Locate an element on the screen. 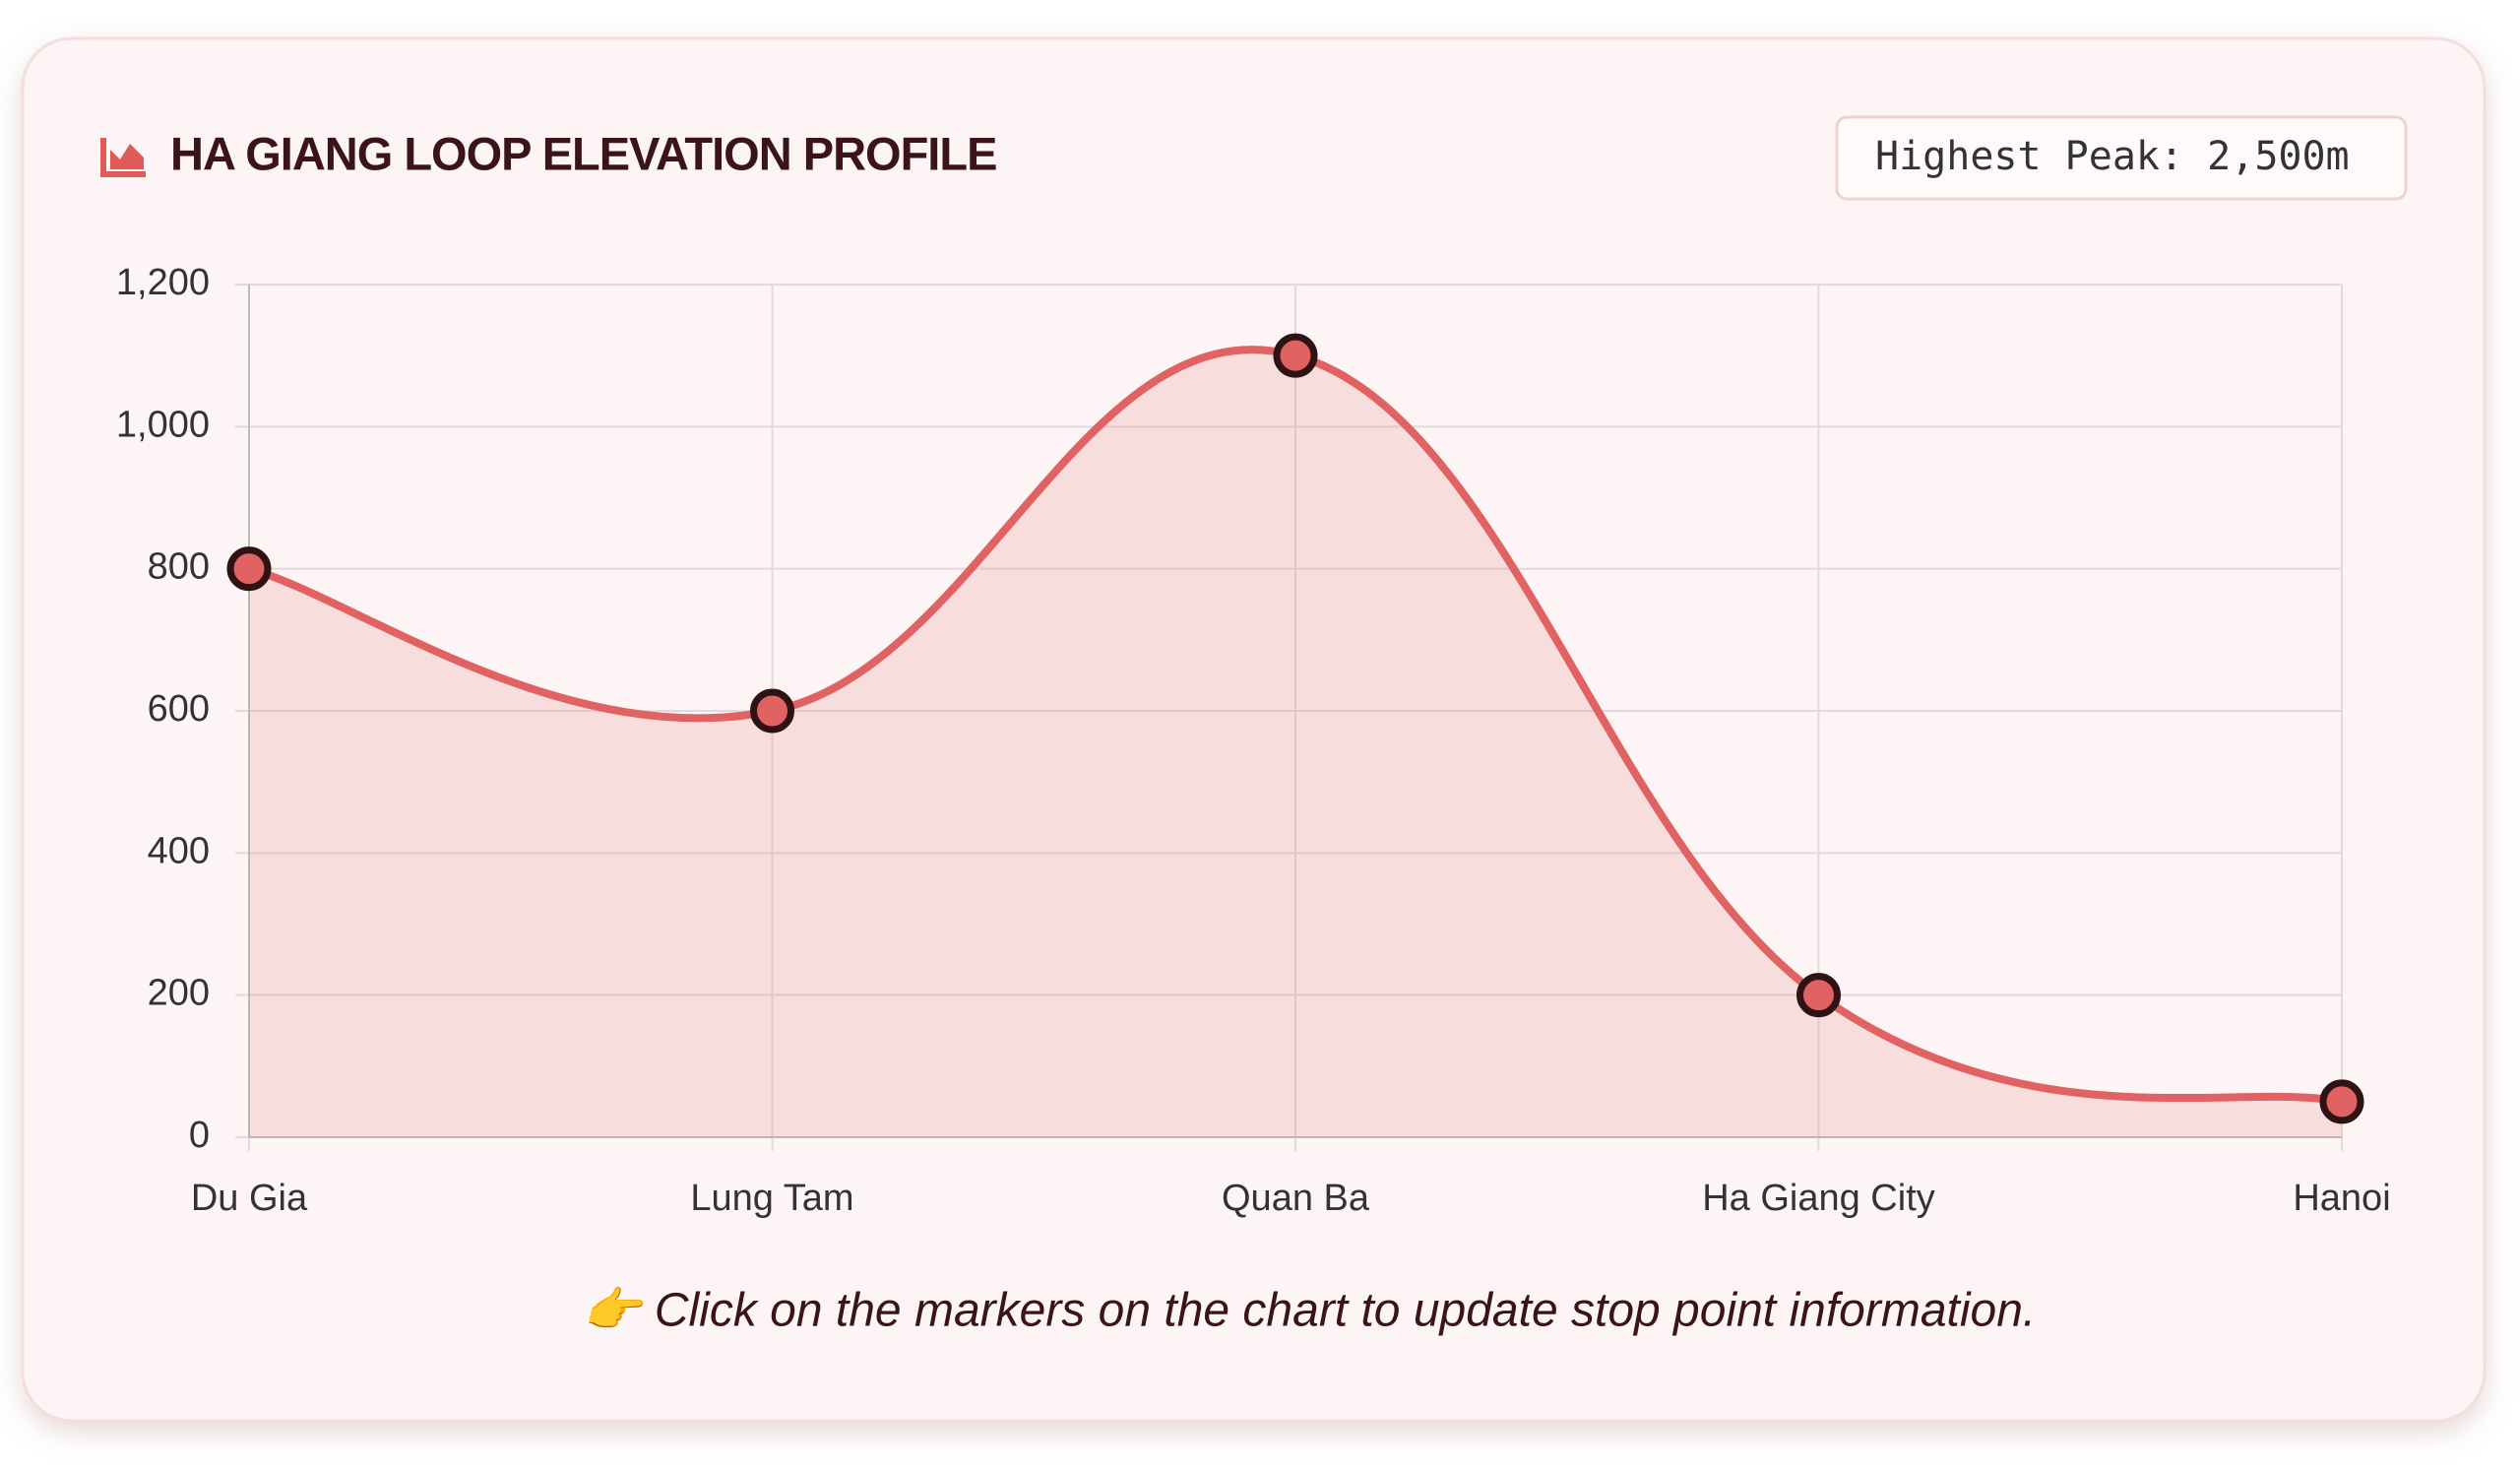  chart-icon is located at coordinates (123, 157).